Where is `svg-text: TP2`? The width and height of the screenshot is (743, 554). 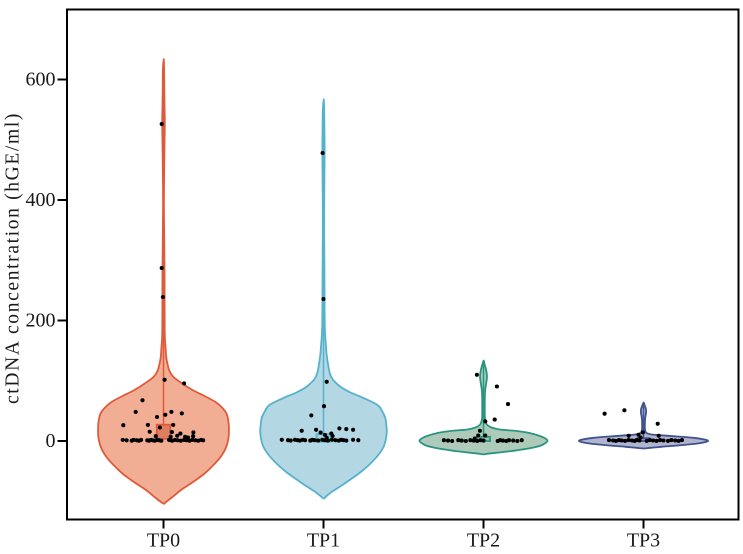 svg-text: TP2 is located at coordinates (483, 541).